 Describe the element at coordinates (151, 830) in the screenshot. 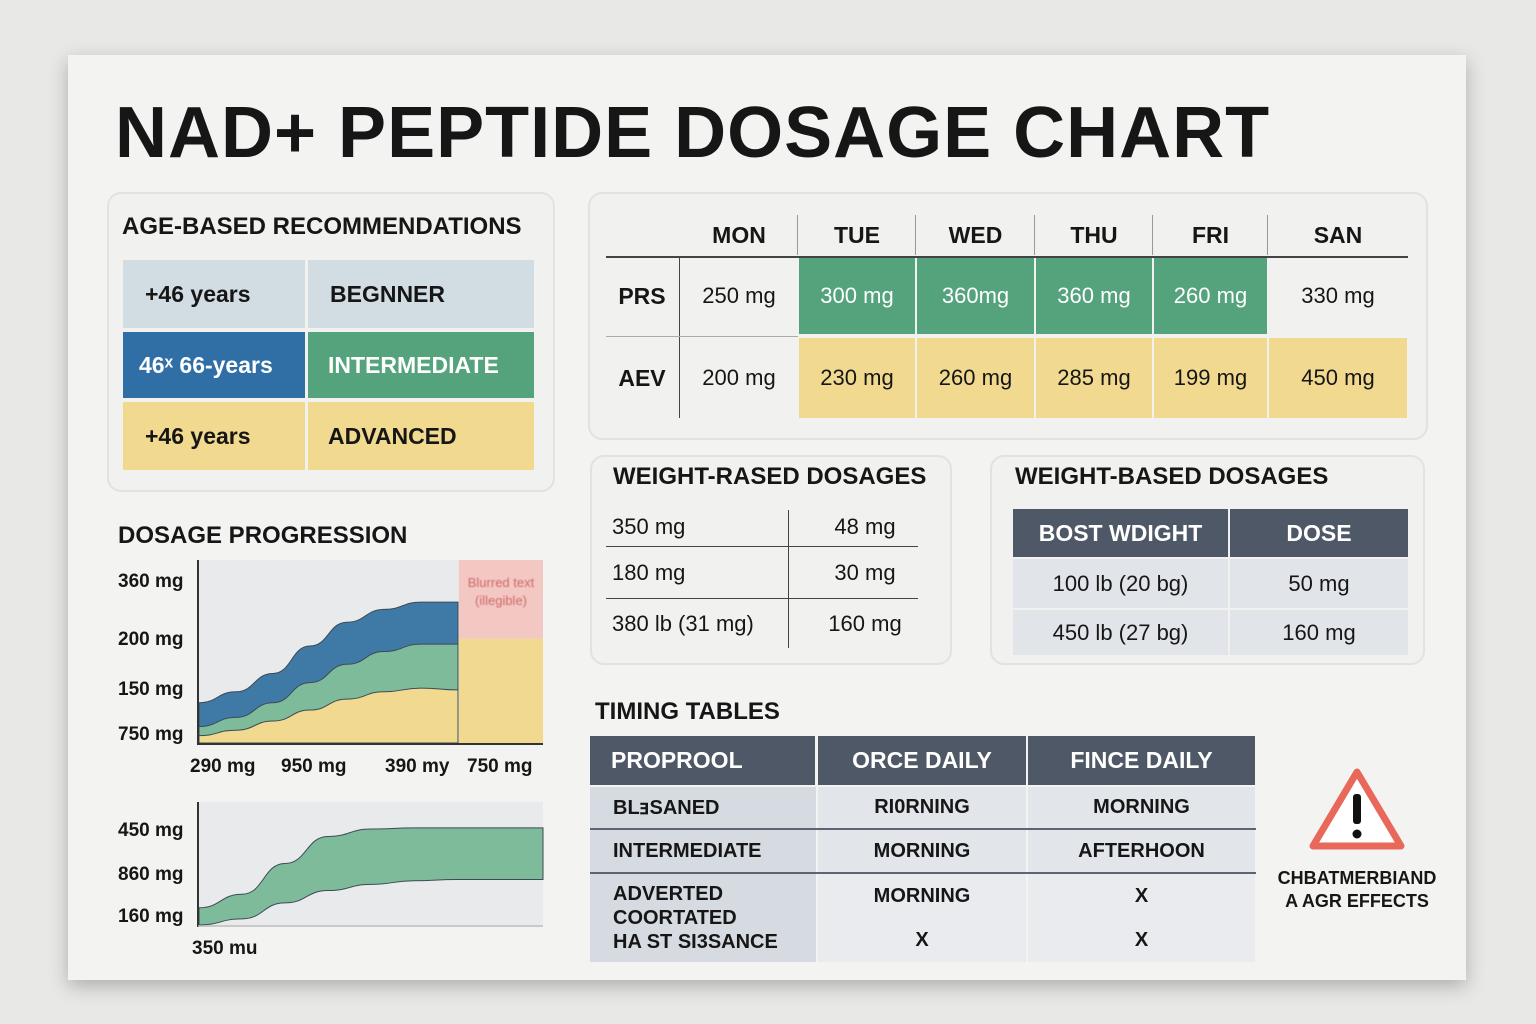

I see `y-tick-label: 450 mg` at that location.